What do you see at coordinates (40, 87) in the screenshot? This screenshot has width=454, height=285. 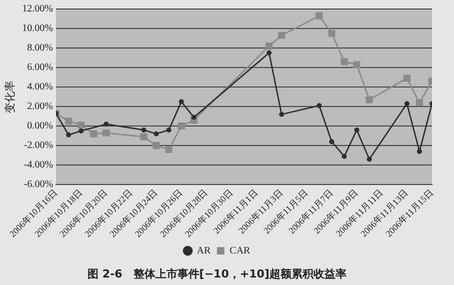 I see `y-tick-label: 4.00%` at bounding box center [40, 87].